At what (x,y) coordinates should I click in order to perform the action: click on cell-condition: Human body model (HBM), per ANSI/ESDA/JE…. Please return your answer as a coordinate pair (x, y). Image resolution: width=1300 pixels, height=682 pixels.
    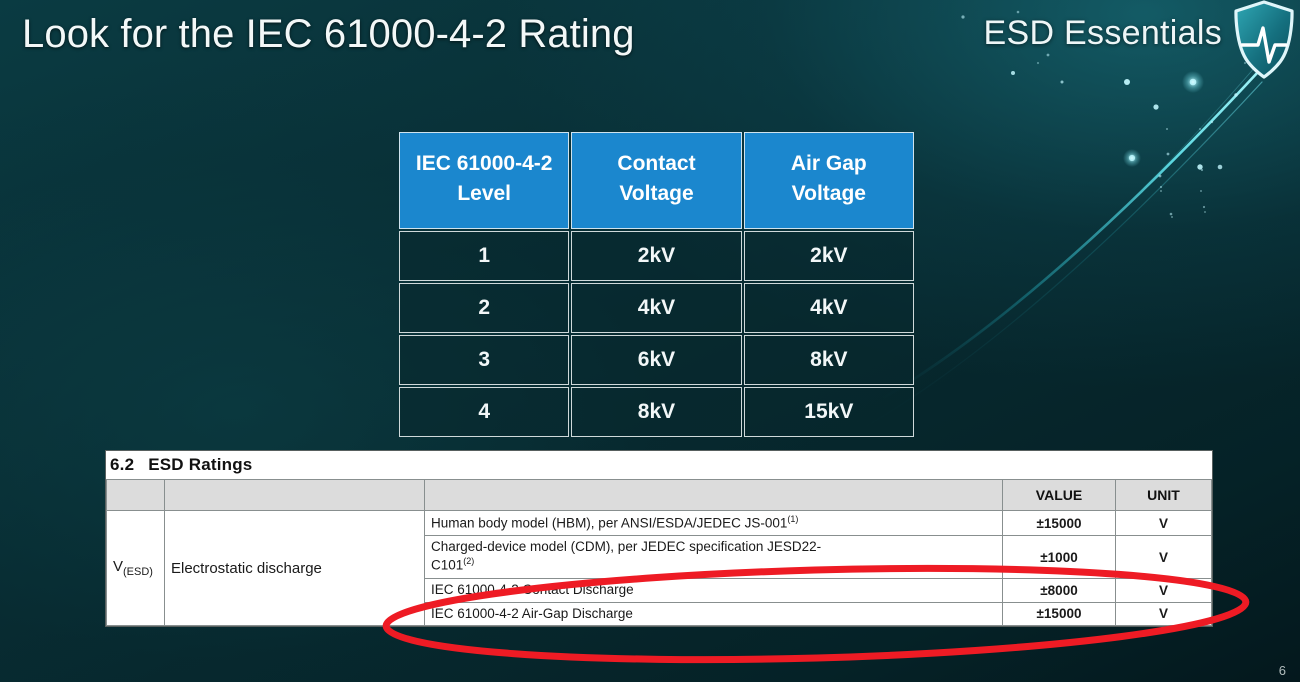
    Looking at the image, I should click on (713, 523).